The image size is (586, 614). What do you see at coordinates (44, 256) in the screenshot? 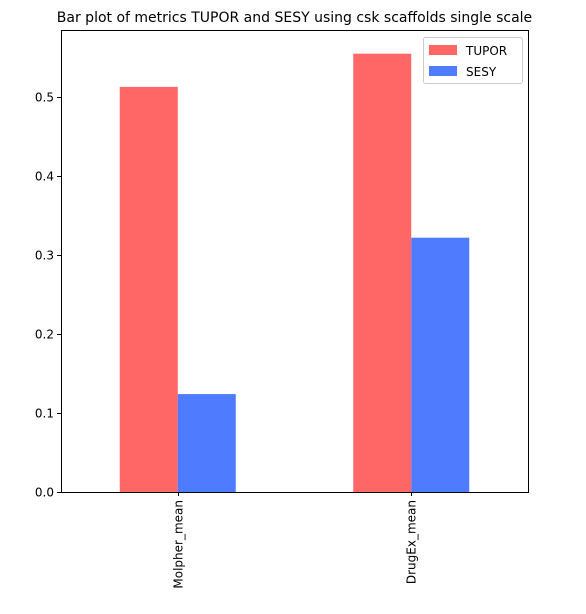
I see `y-tick-label: 0.3` at bounding box center [44, 256].